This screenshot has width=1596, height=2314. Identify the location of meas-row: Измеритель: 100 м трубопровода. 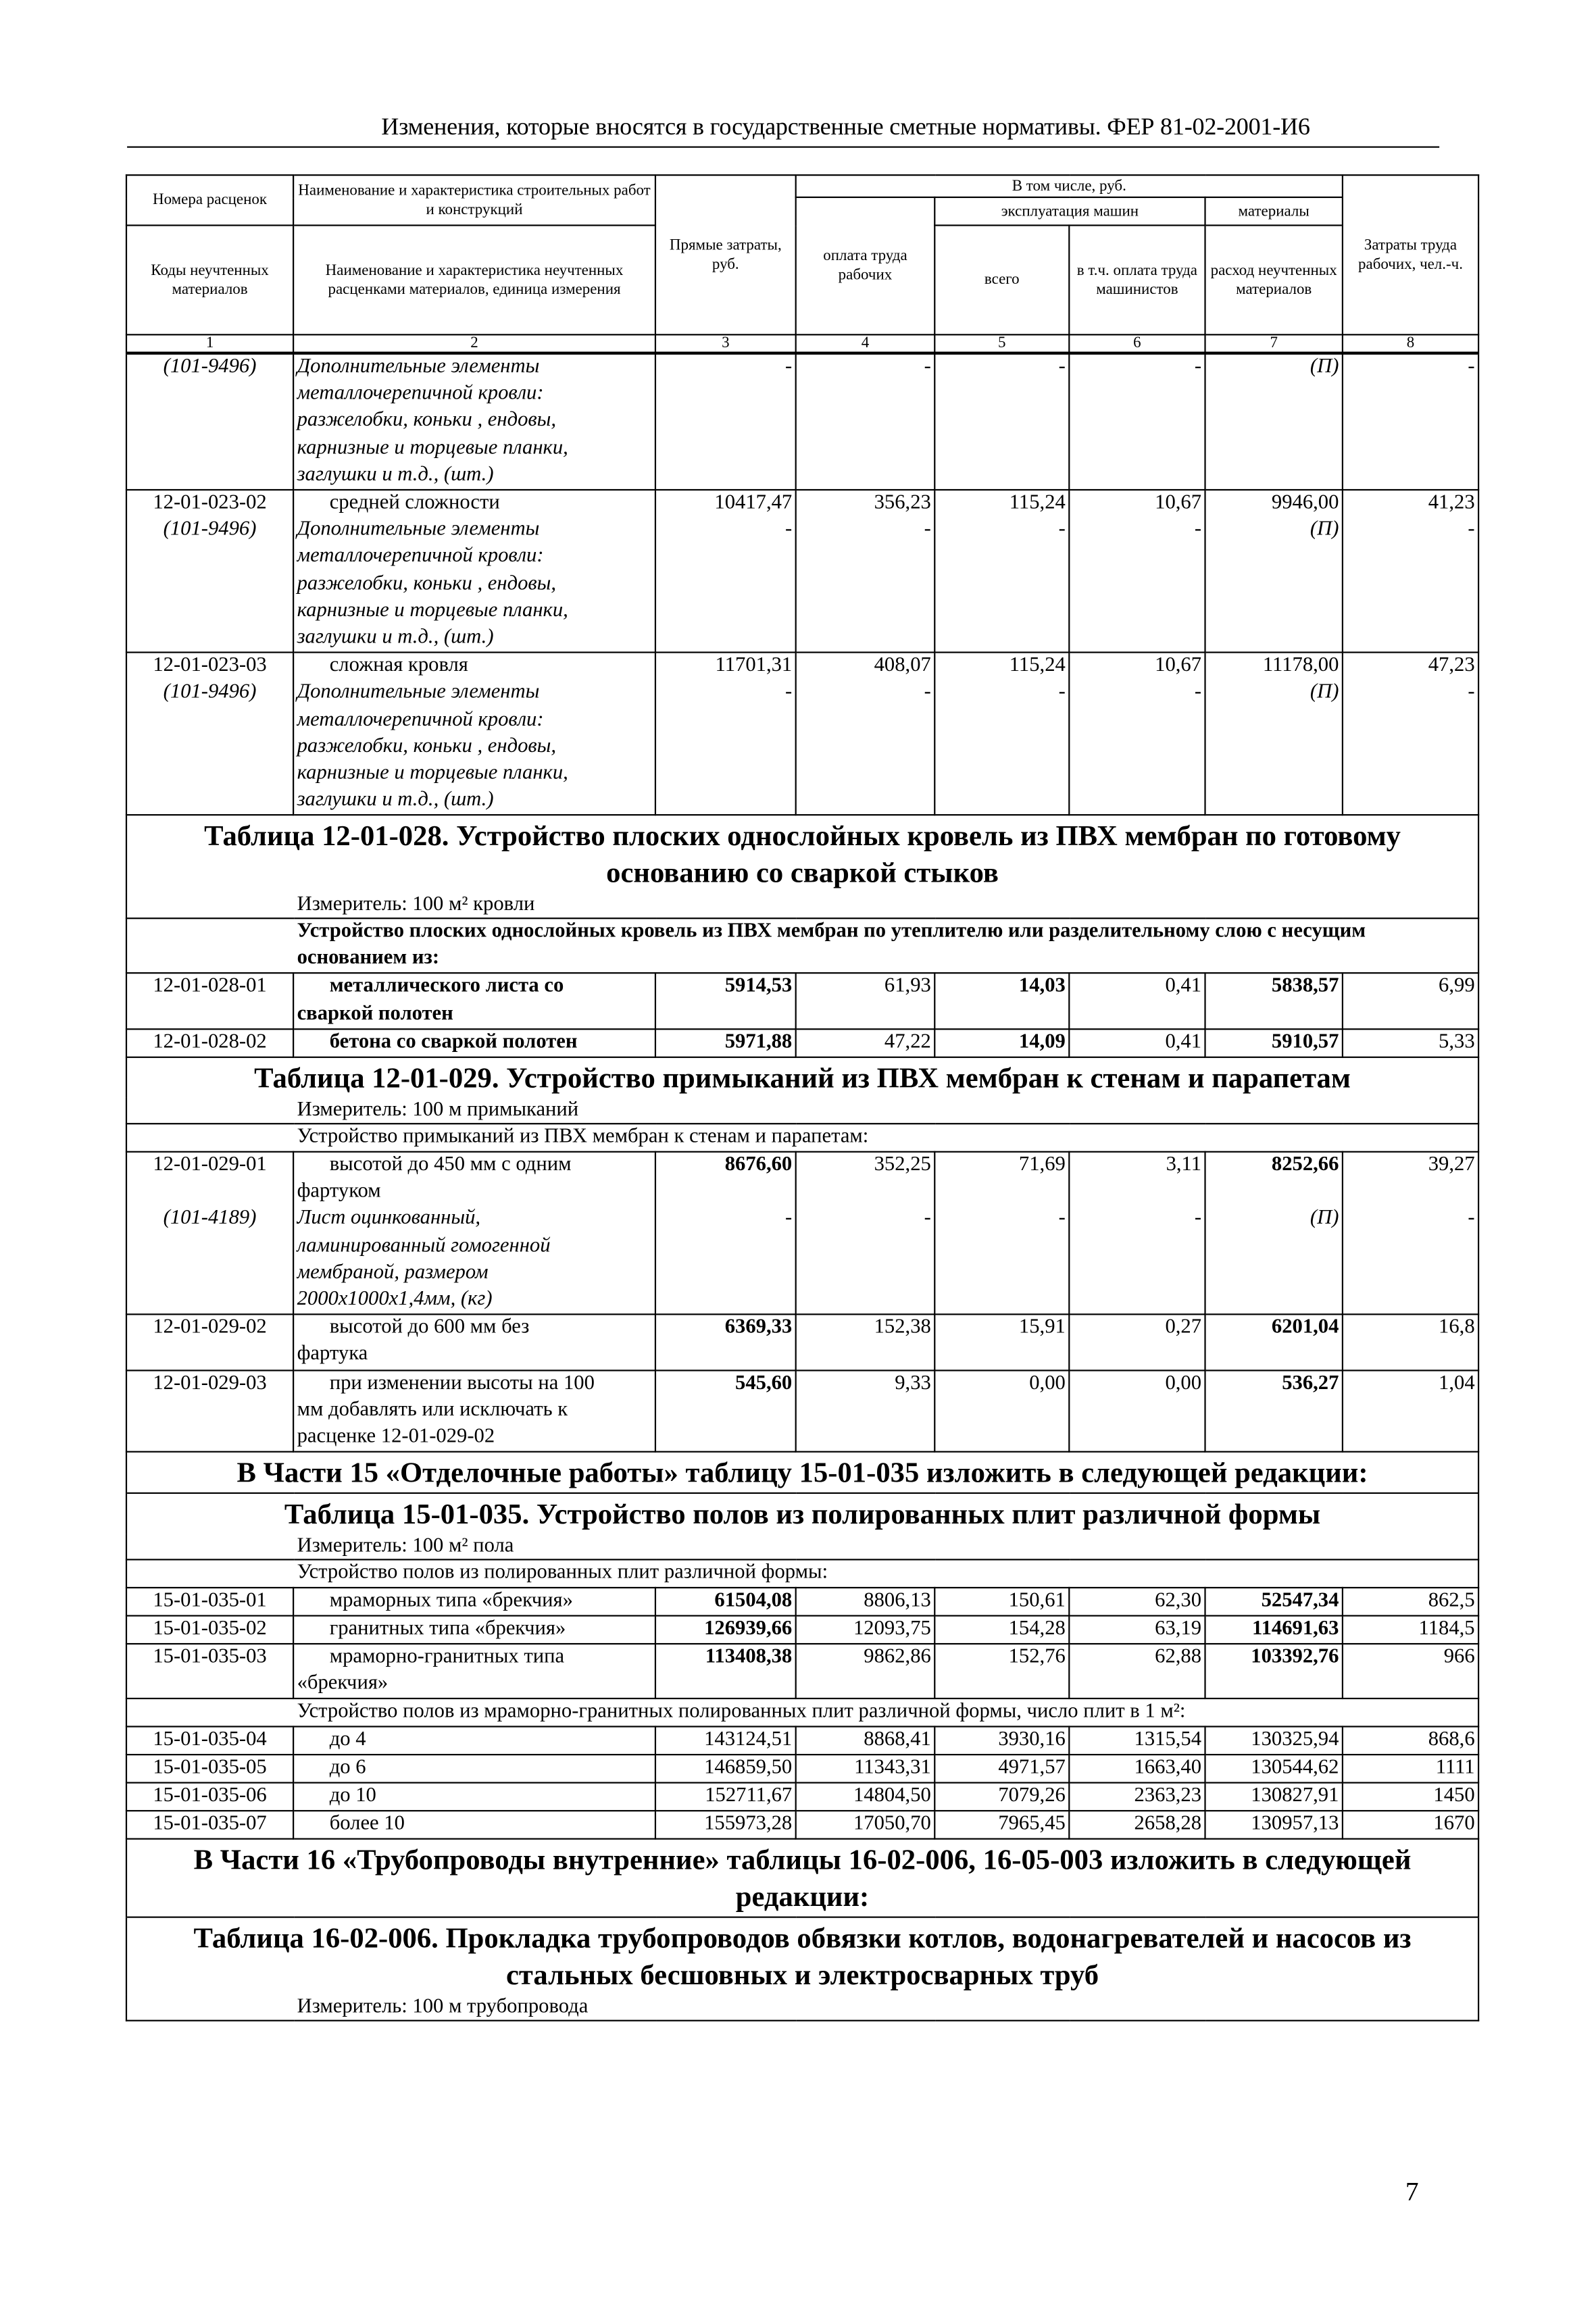
(802, 2009).